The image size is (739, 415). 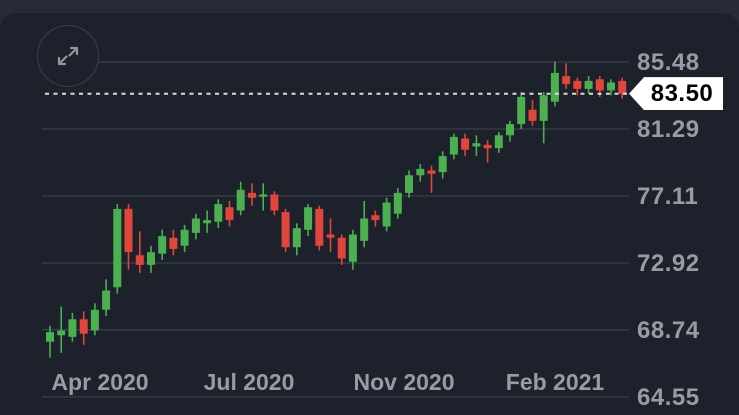 I want to click on expand-arrows-icon, so click(x=68, y=56).